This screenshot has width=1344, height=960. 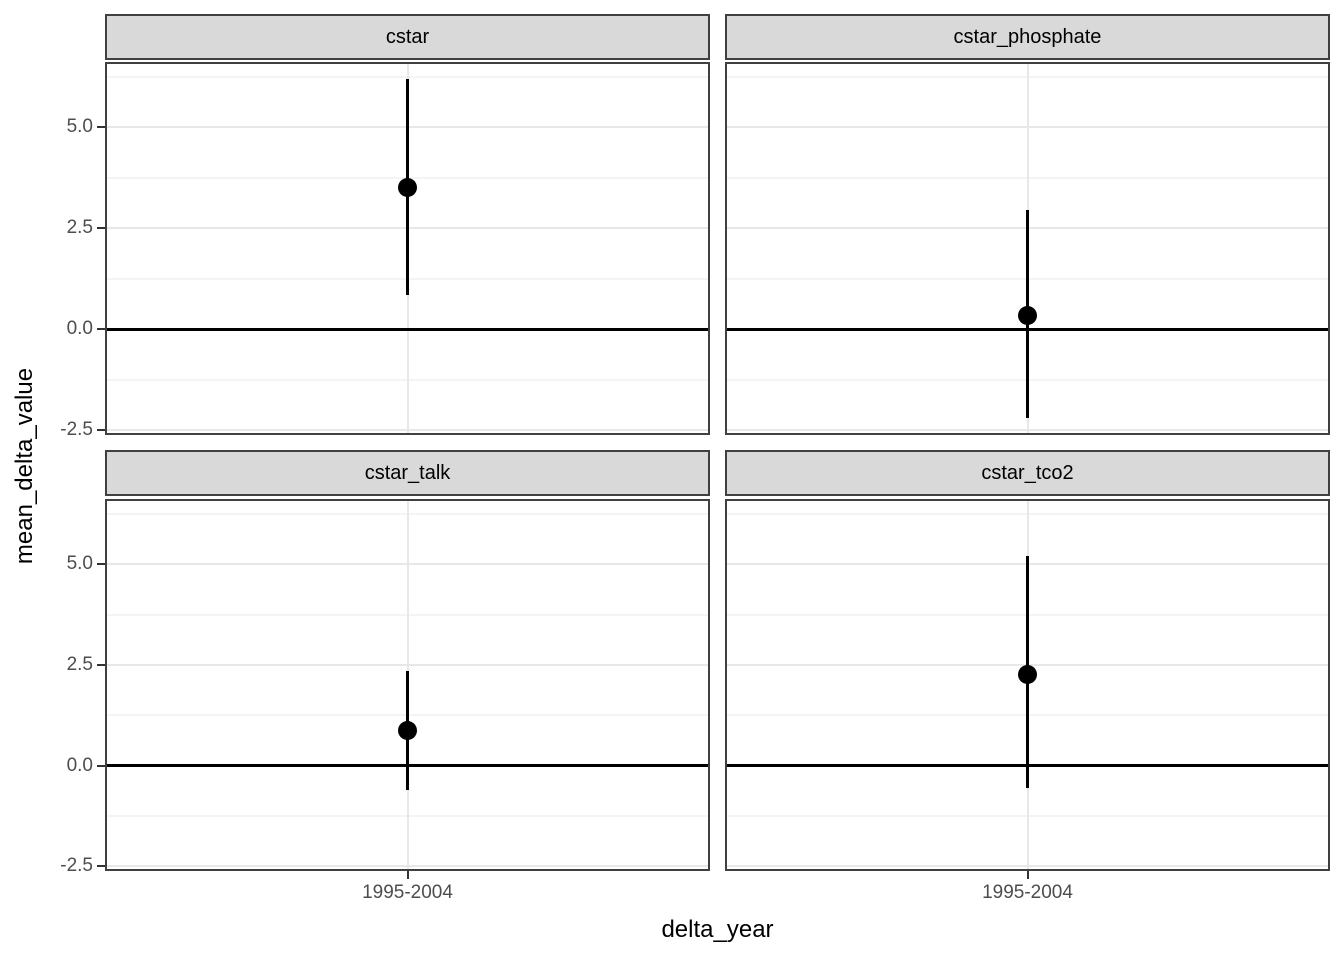 I want to click on x-axis-title: delta_year, so click(x=717, y=929).